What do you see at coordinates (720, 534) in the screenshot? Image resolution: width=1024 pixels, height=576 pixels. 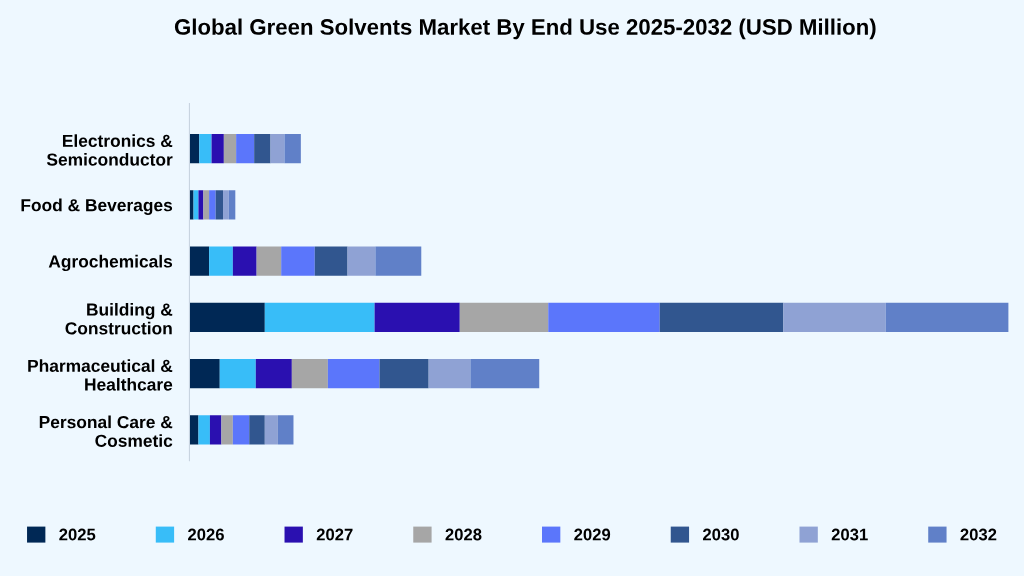 I see `legend-label: 2030` at bounding box center [720, 534].